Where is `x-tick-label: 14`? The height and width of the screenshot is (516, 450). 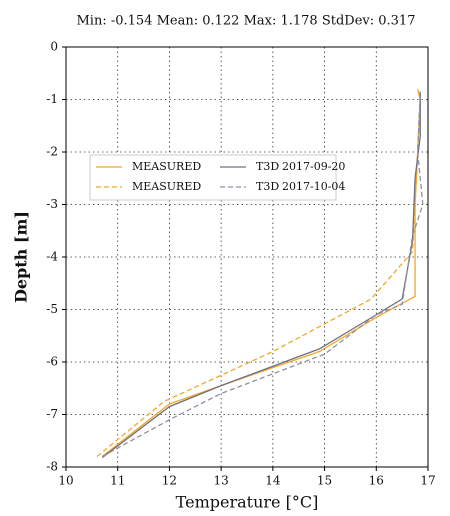 x-tick-label: 14 is located at coordinates (273, 481).